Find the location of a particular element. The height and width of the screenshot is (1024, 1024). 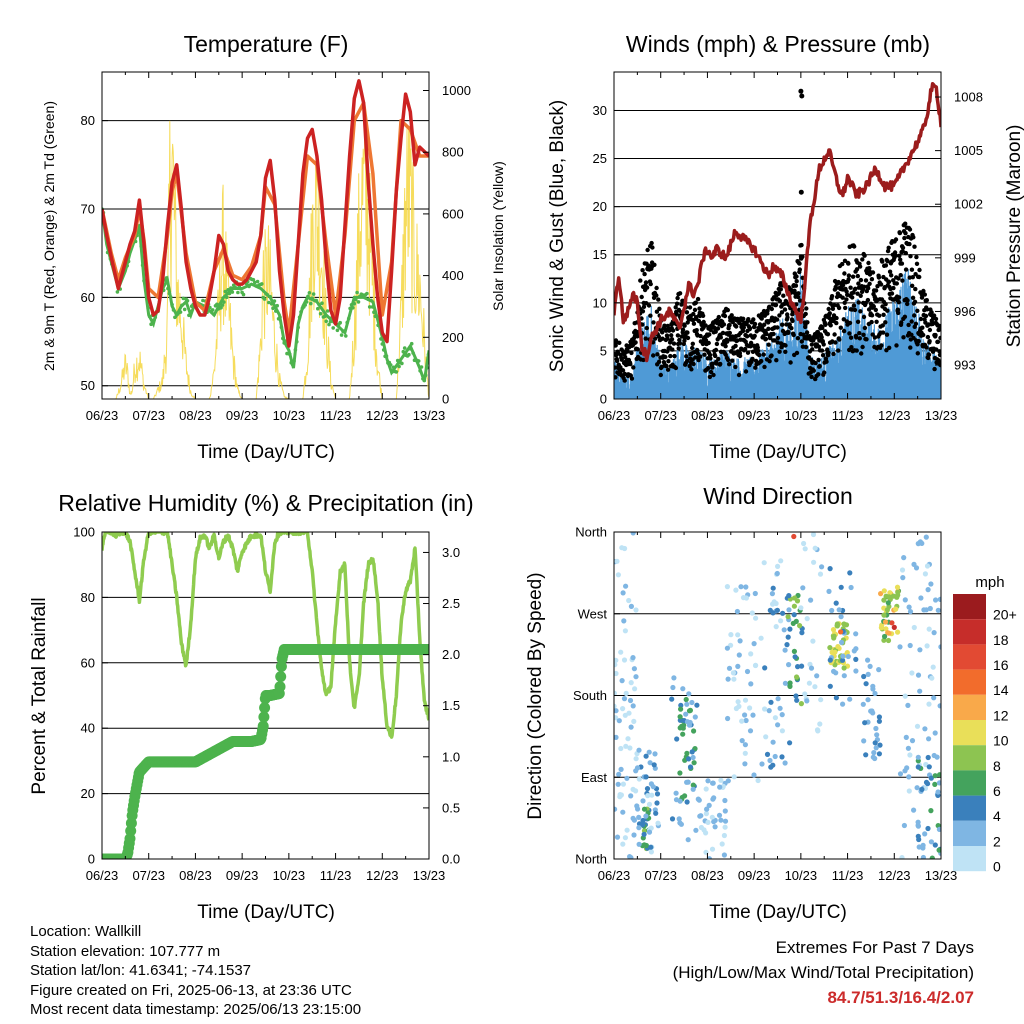

x-tick-label: 10/23 is located at coordinates (801, 415).